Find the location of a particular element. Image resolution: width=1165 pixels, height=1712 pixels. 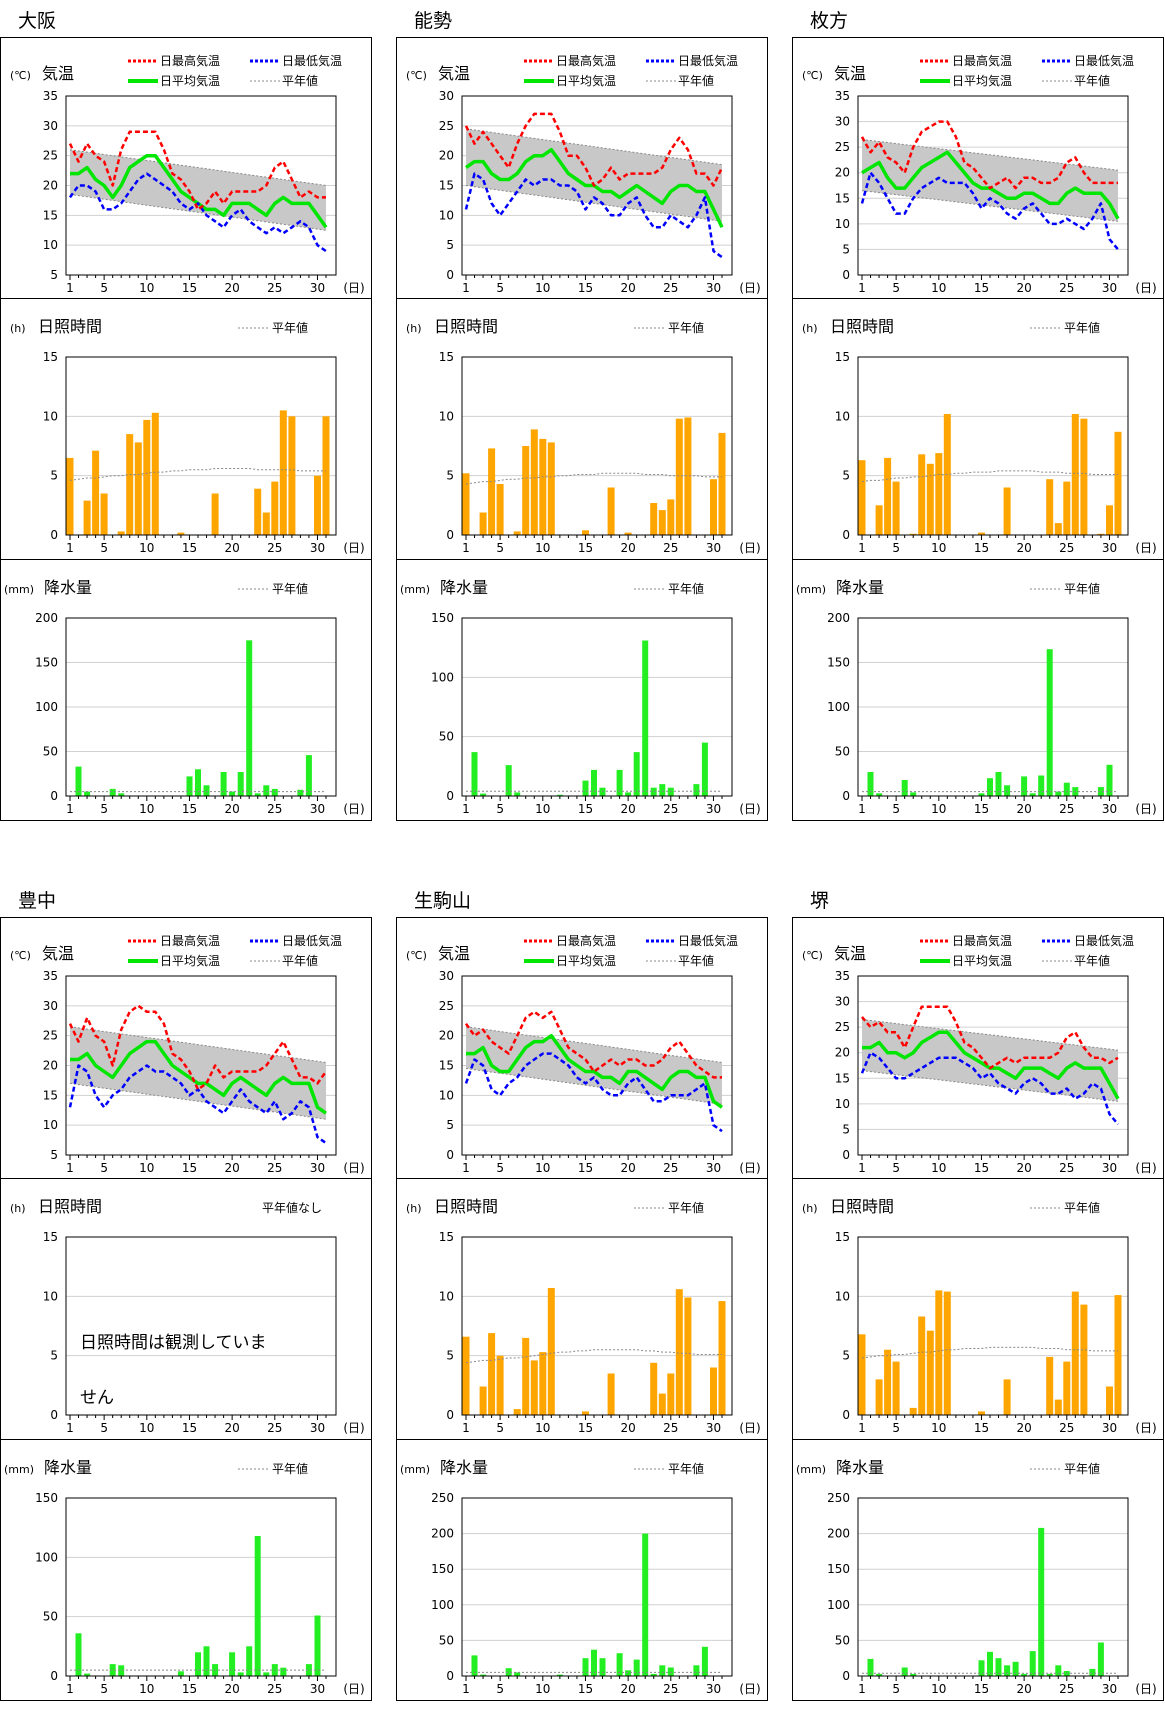

prec-unit-label: (mm) is located at coordinates (19, 589).